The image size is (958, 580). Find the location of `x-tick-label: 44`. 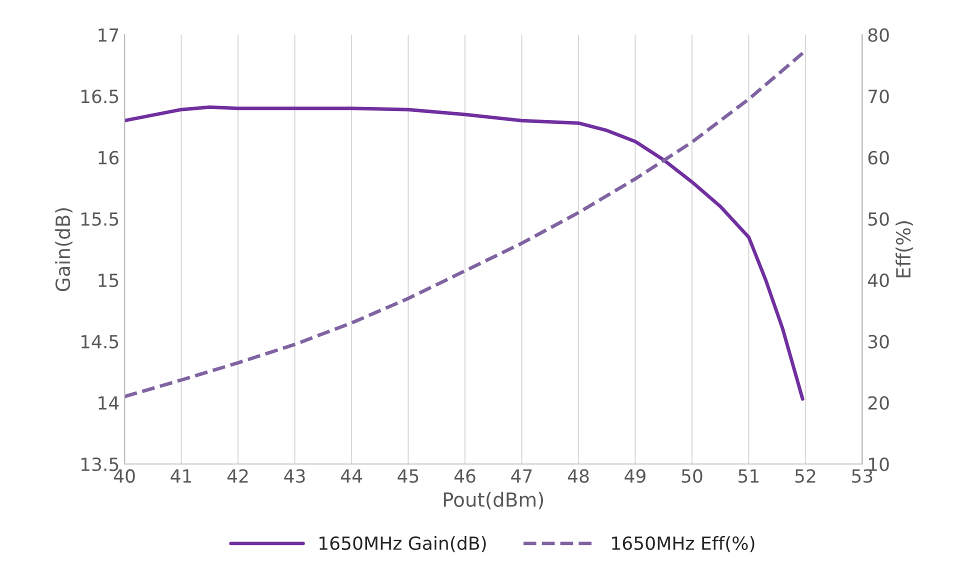

x-tick-label: 44 is located at coordinates (351, 476).